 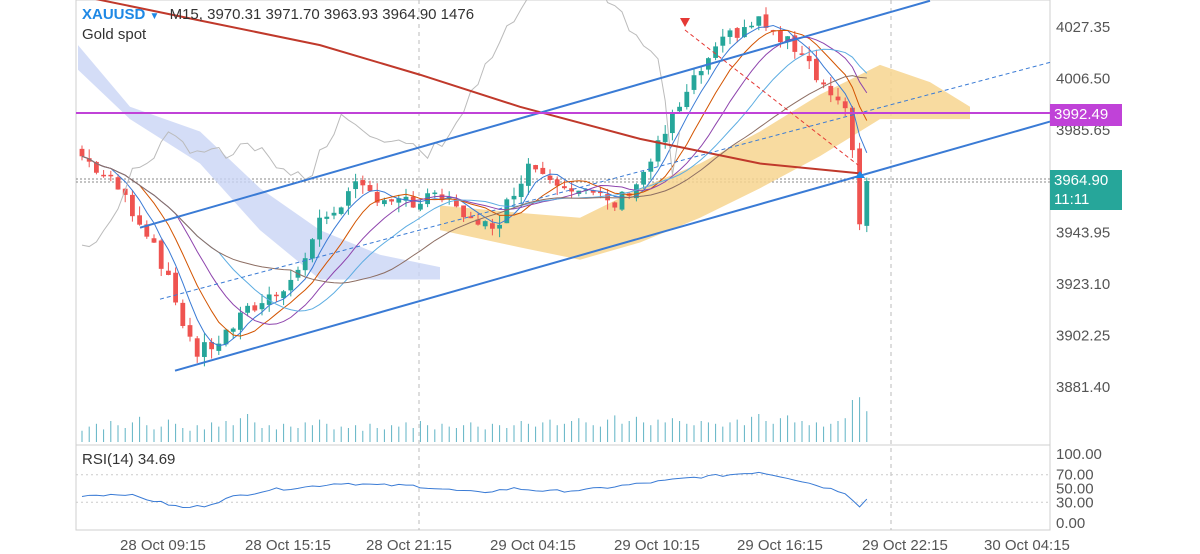 What do you see at coordinates (1083, 27) in the screenshot?
I see `price-tick-label: 4027.35` at bounding box center [1083, 27].